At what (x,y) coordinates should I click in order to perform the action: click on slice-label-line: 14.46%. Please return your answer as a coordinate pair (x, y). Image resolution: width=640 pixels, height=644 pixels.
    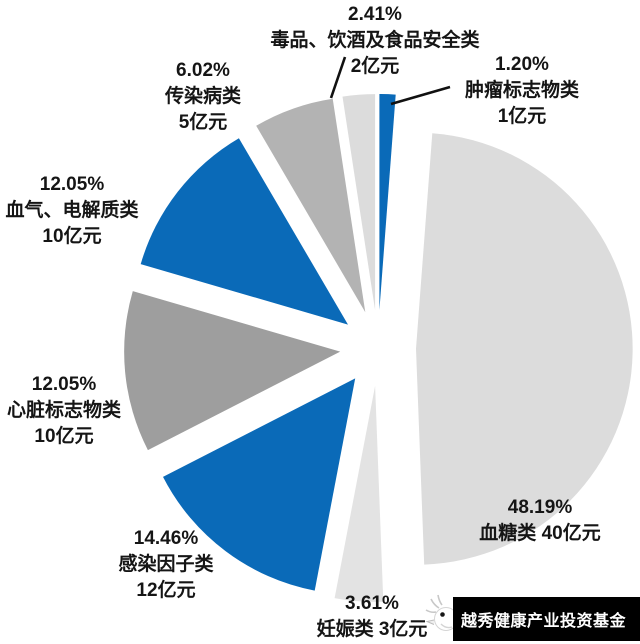
    Looking at the image, I should click on (166, 538).